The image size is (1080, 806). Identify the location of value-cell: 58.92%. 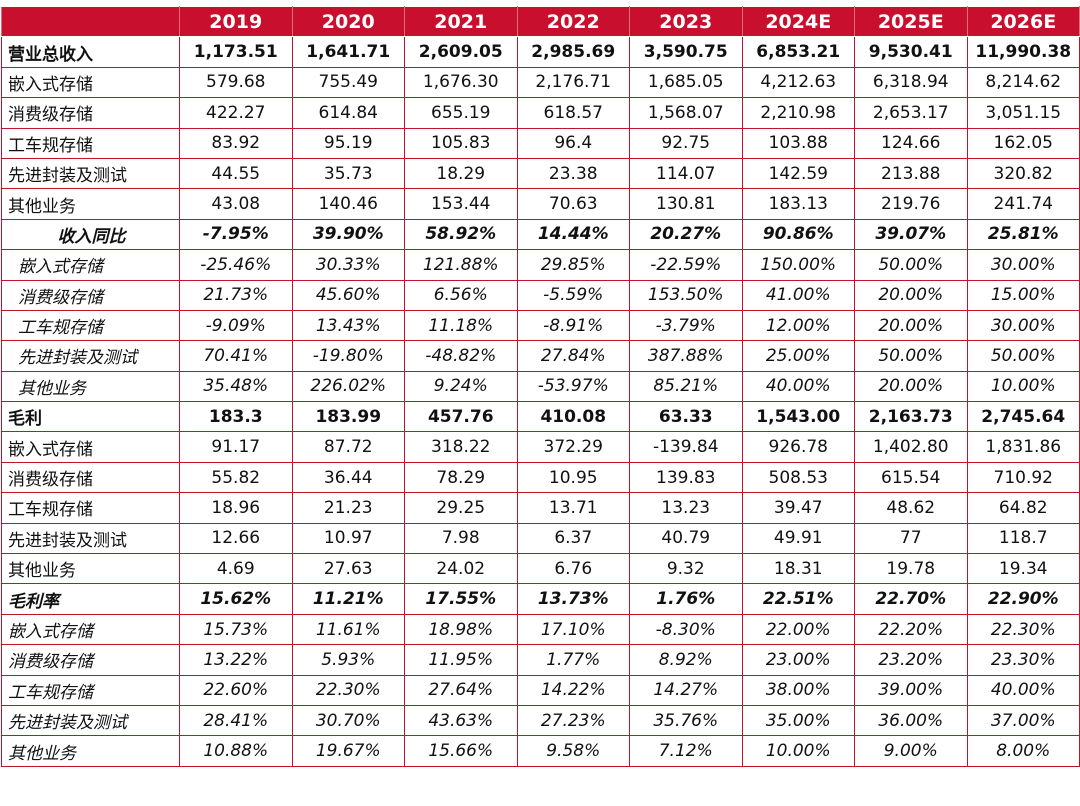
(461, 234).